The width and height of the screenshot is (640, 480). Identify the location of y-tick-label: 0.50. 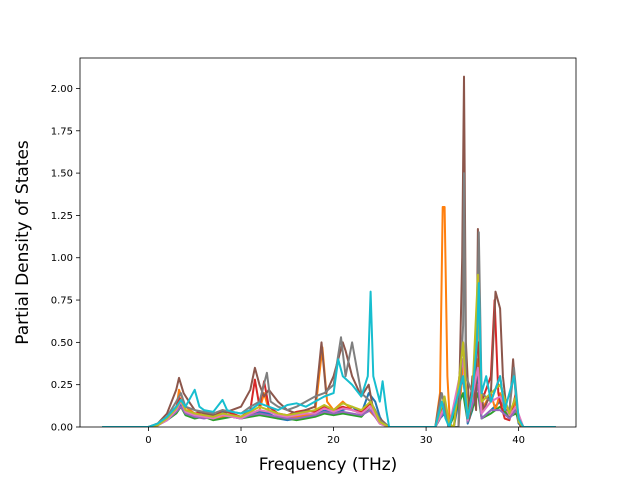
(62, 343).